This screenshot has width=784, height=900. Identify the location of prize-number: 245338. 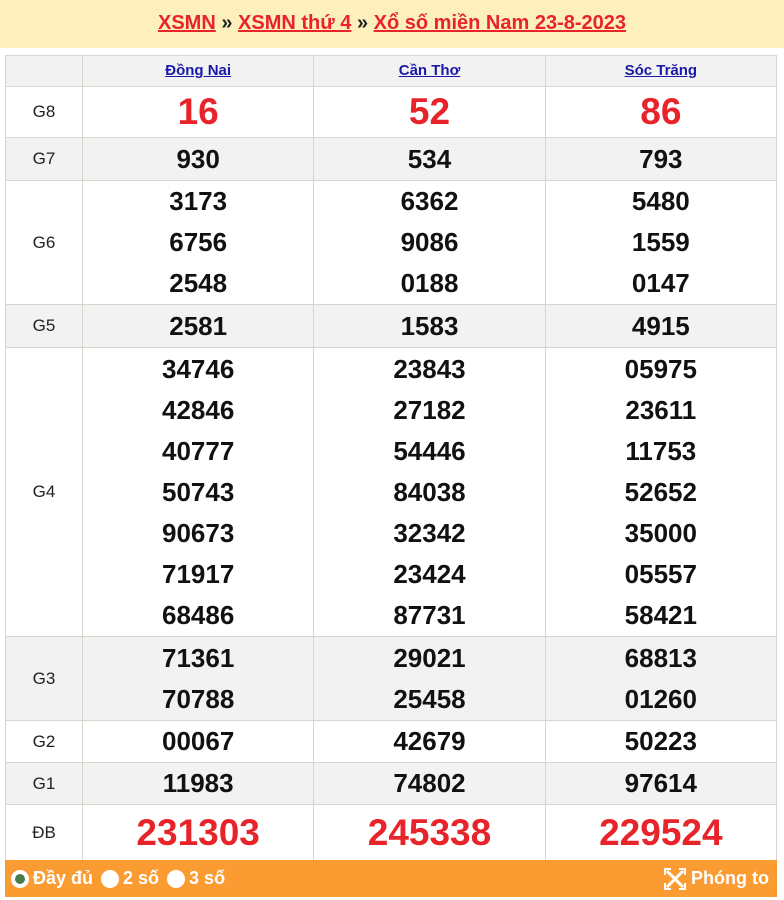
(429, 832).